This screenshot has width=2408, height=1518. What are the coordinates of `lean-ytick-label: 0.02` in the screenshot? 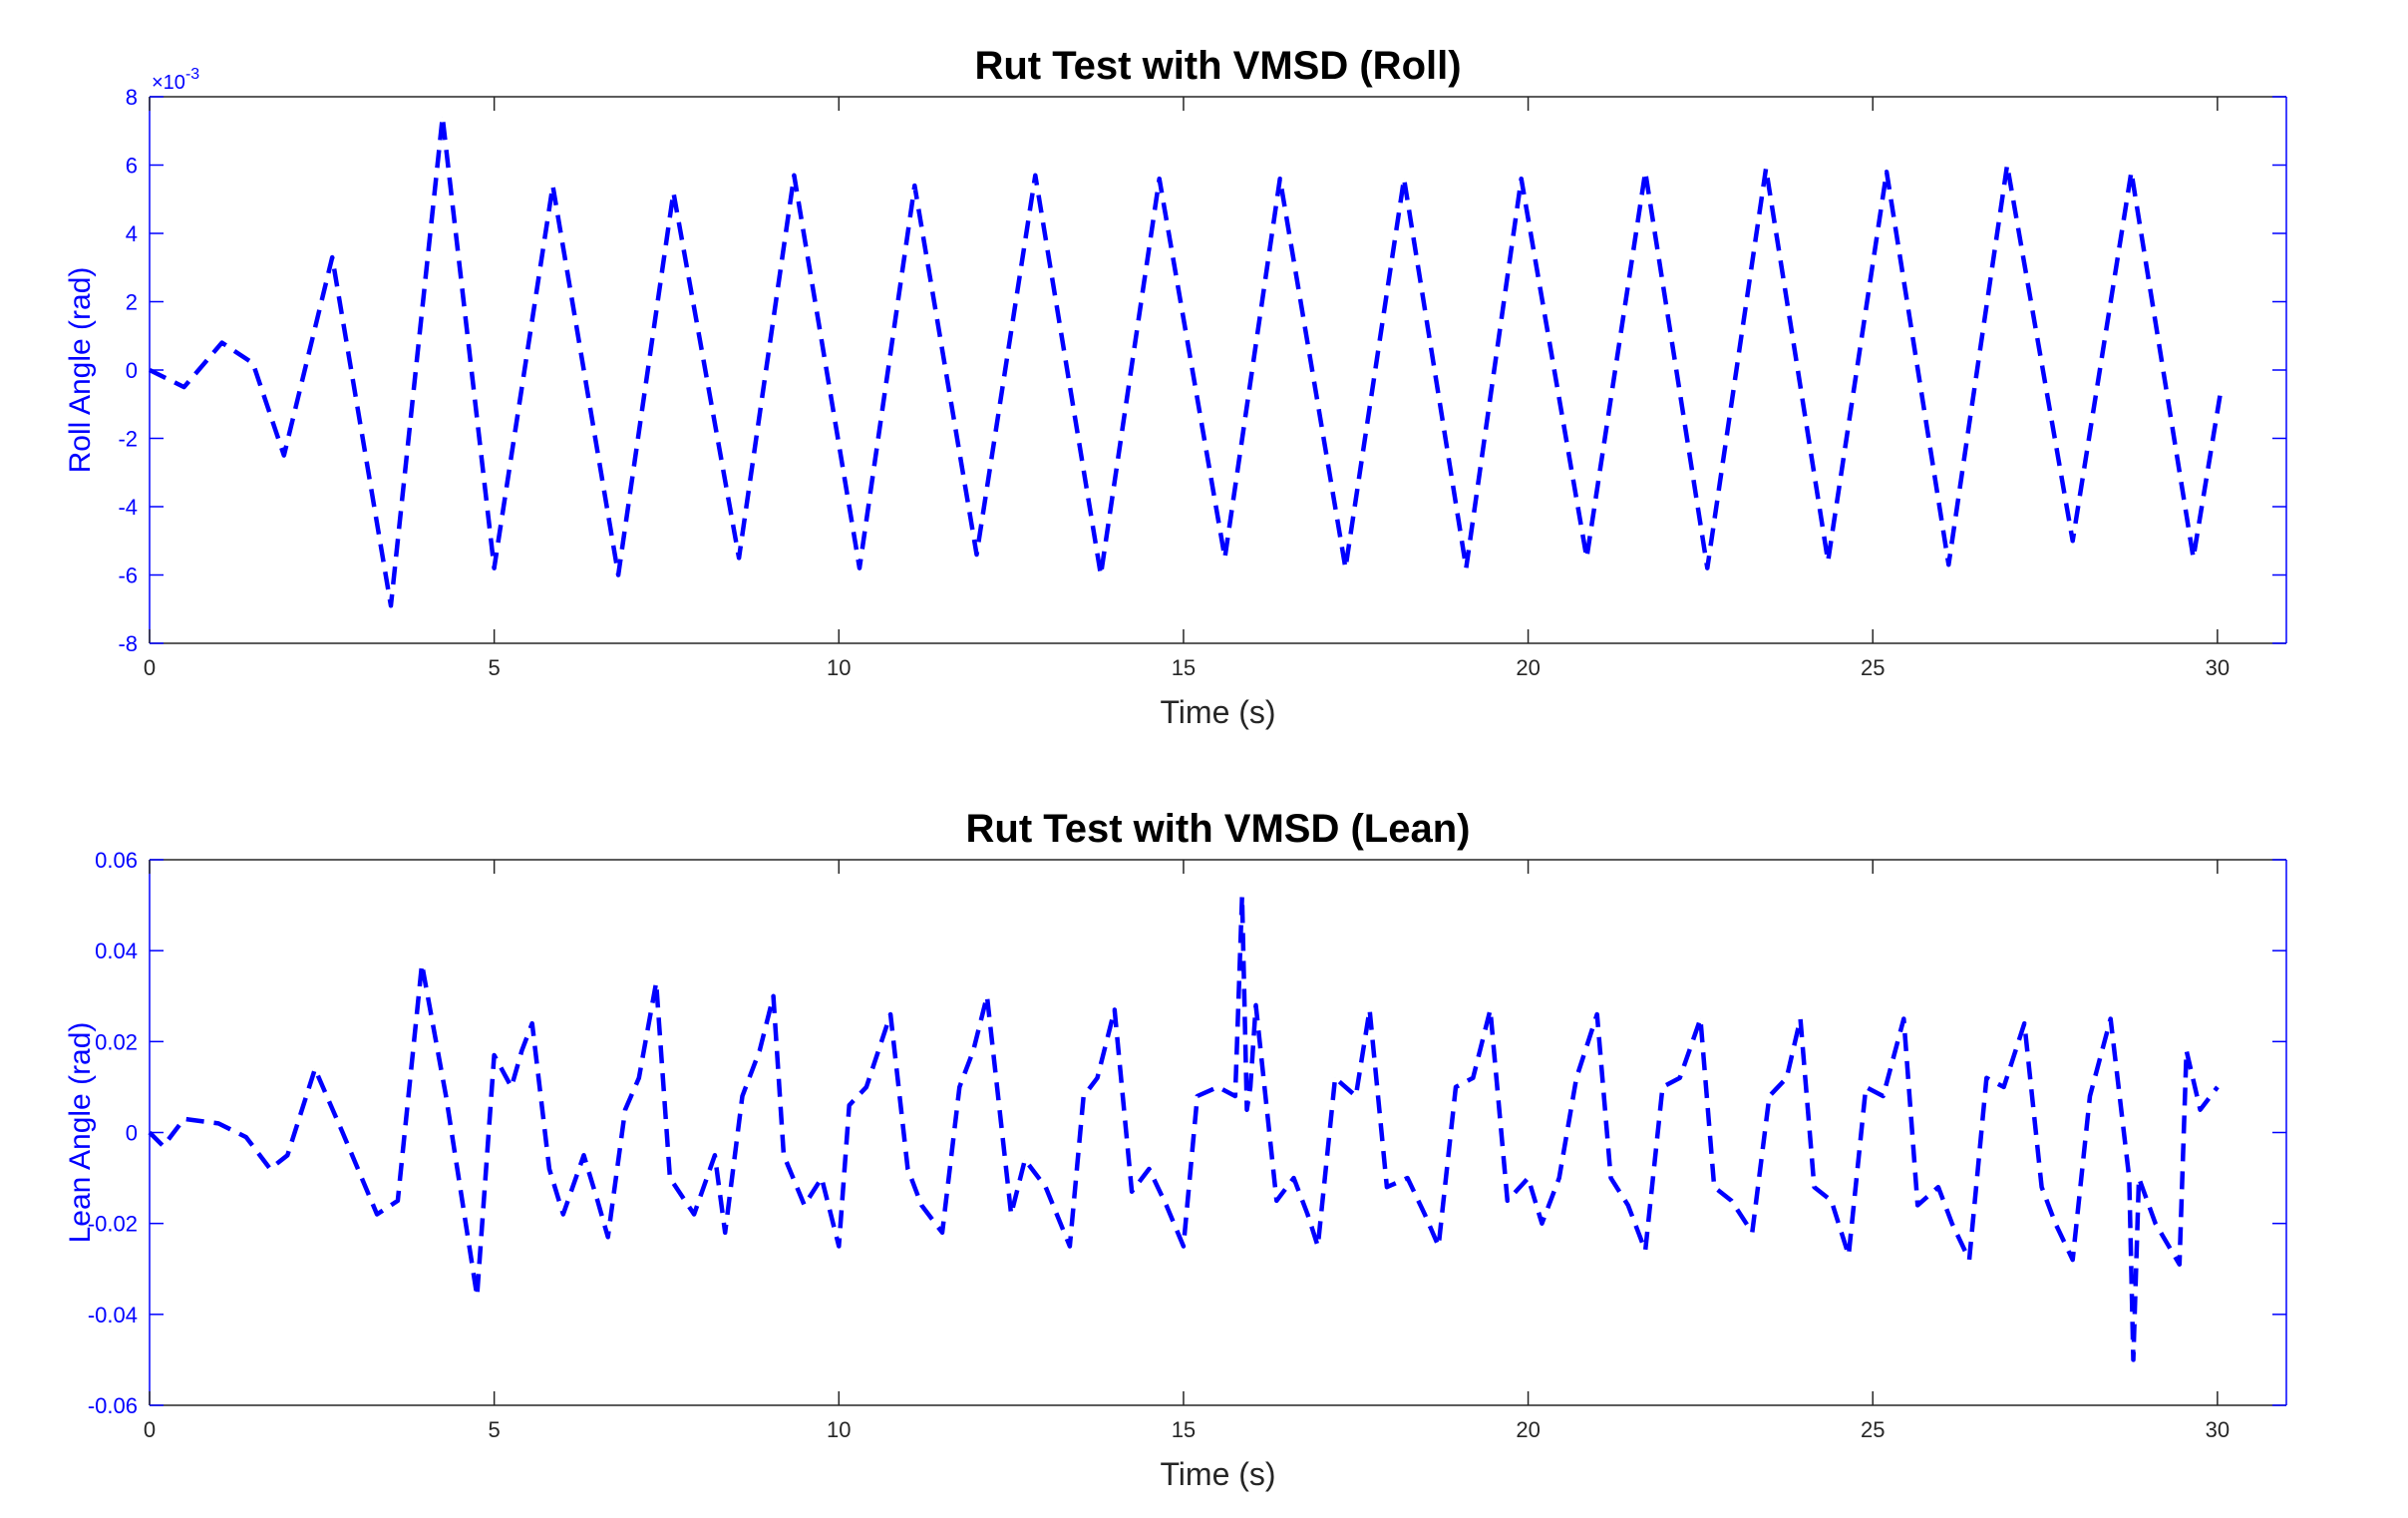 It's located at (116, 1041).